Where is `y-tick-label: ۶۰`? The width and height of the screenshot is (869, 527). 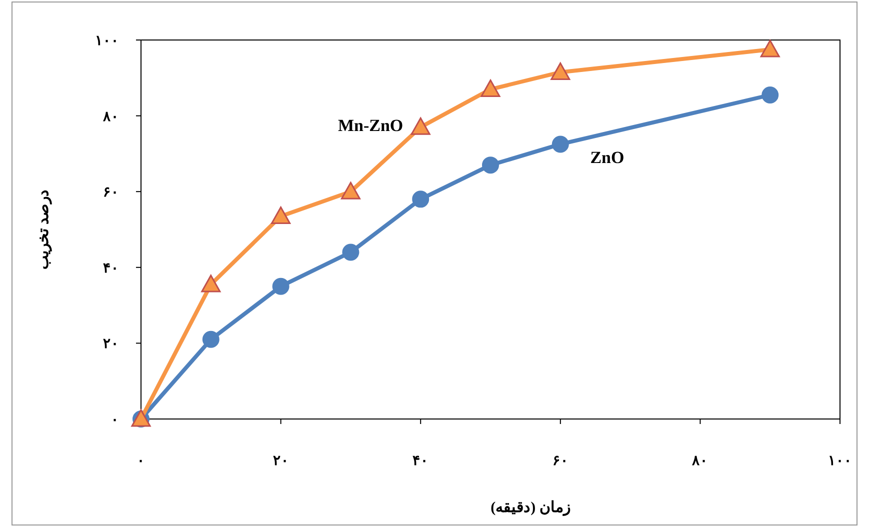
y-tick-label: ۶۰ is located at coordinates (111, 193).